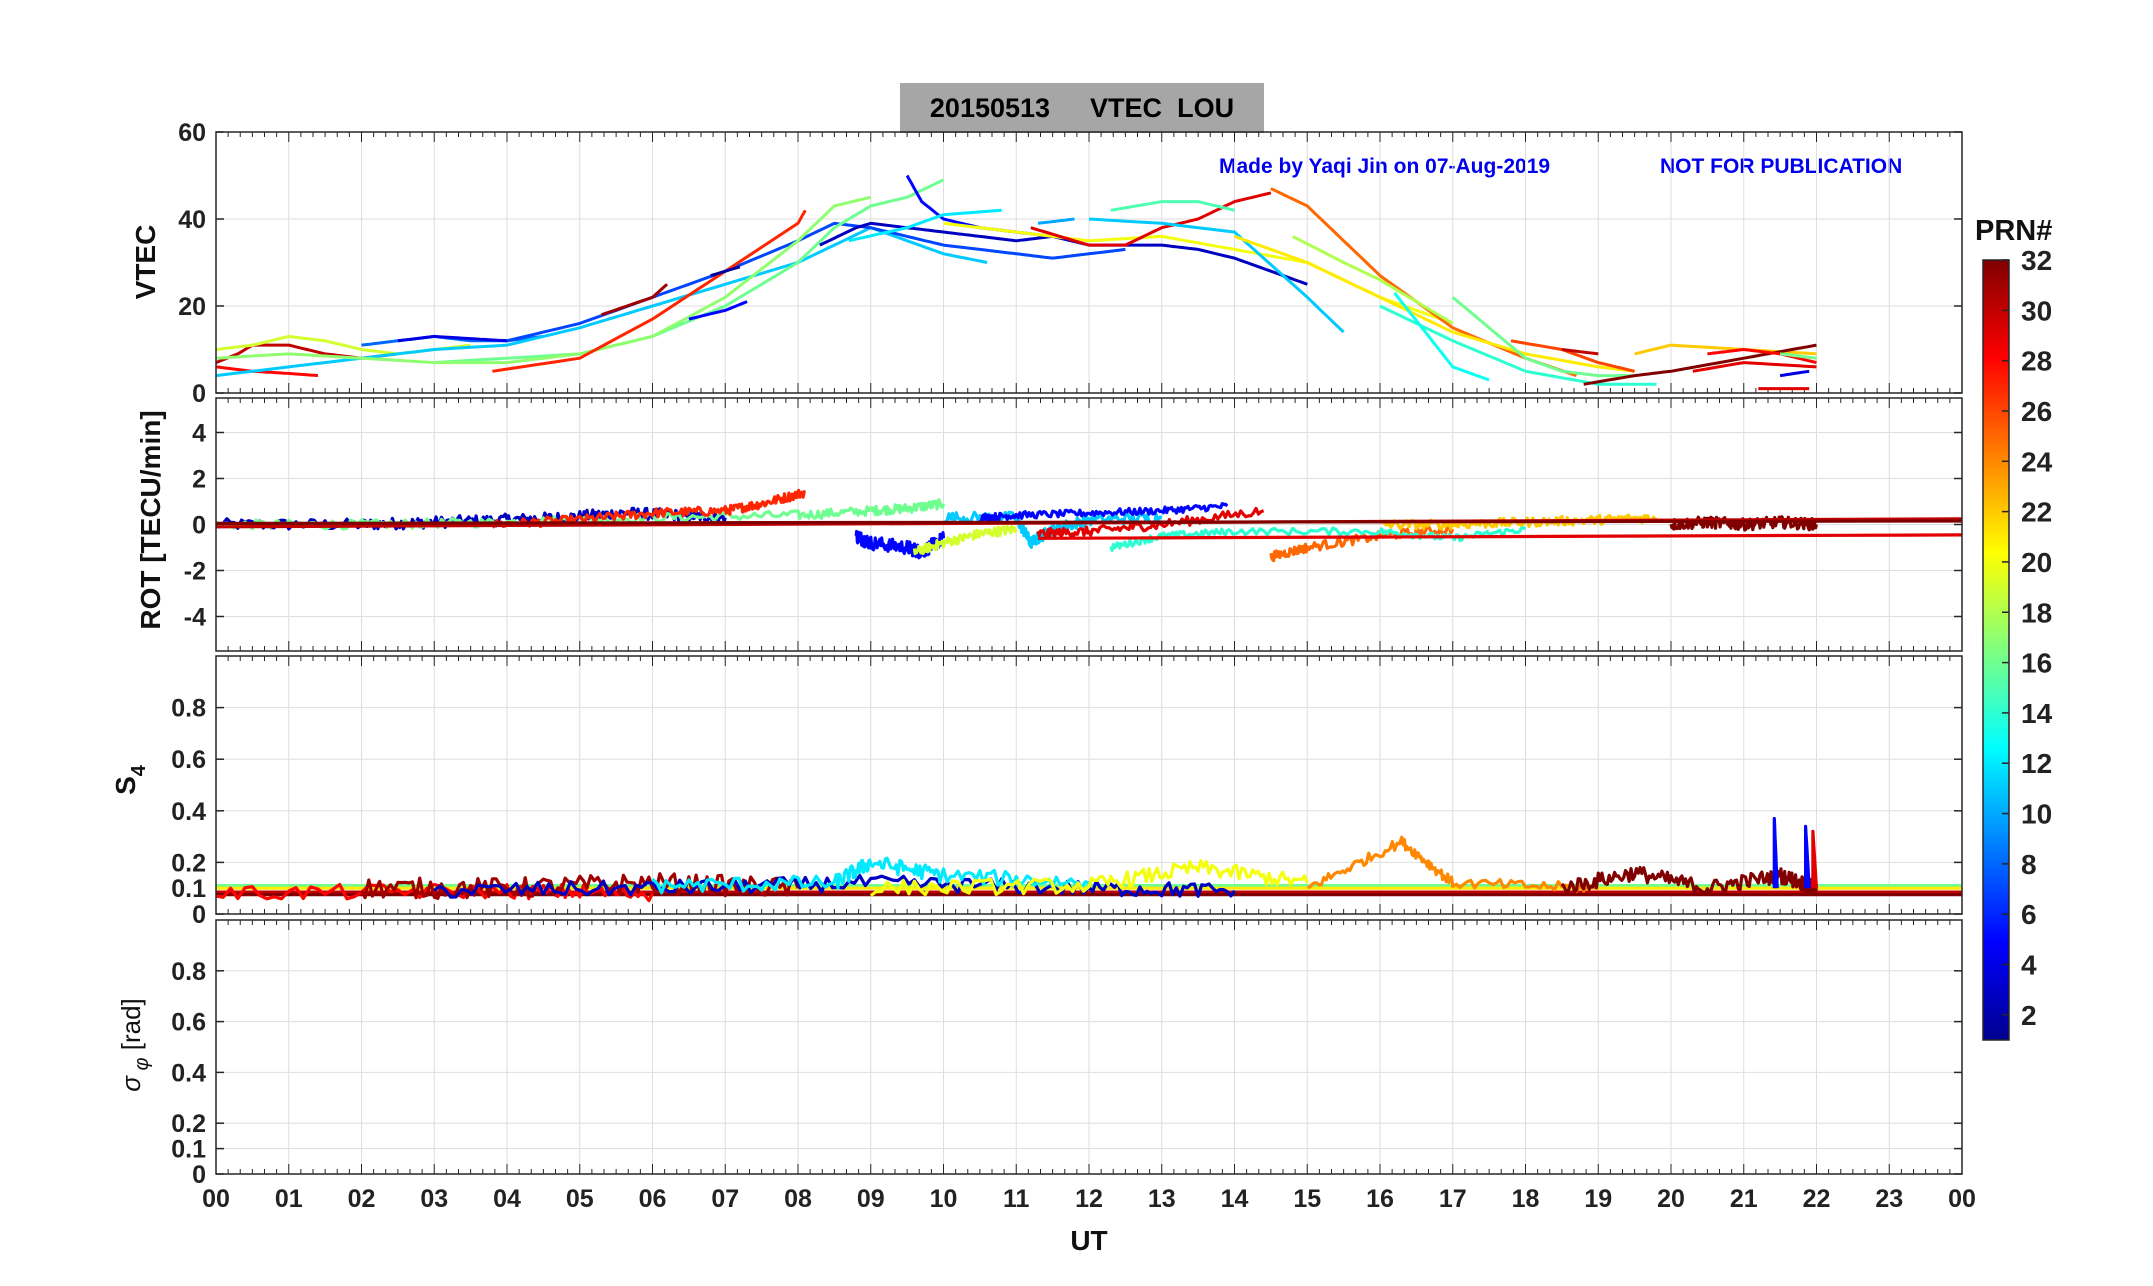 Image resolution: width=2153 pixels, height=1286 pixels. Describe the element at coordinates (2037, 461) in the screenshot. I see `colorbar-tick-label: 24` at that location.